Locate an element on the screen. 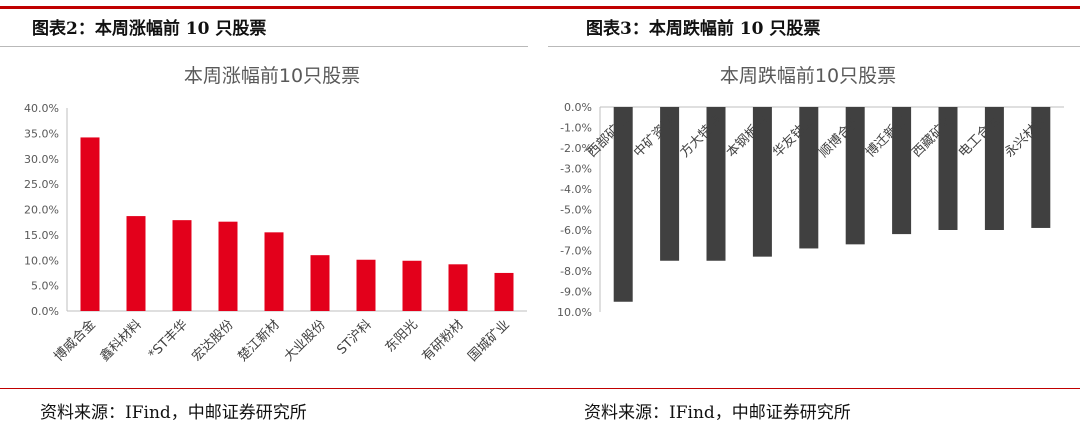 Image resolution: width=1080 pixels, height=431 pixels. y-tick-label: -1.0% is located at coordinates (576, 128).